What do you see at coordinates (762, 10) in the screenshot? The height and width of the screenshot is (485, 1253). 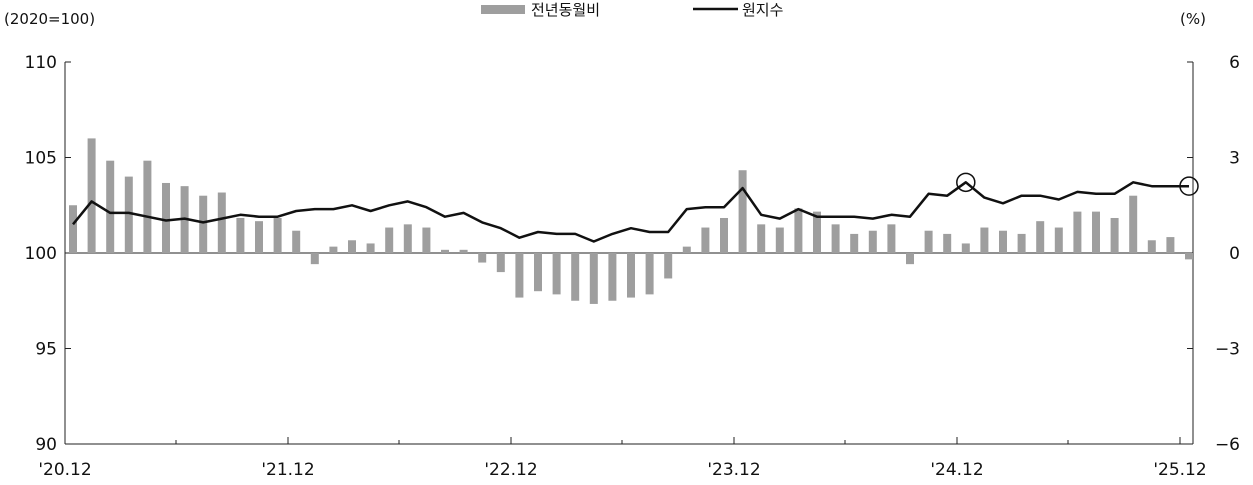 I see `legend-line-label: 원지수` at bounding box center [762, 10].